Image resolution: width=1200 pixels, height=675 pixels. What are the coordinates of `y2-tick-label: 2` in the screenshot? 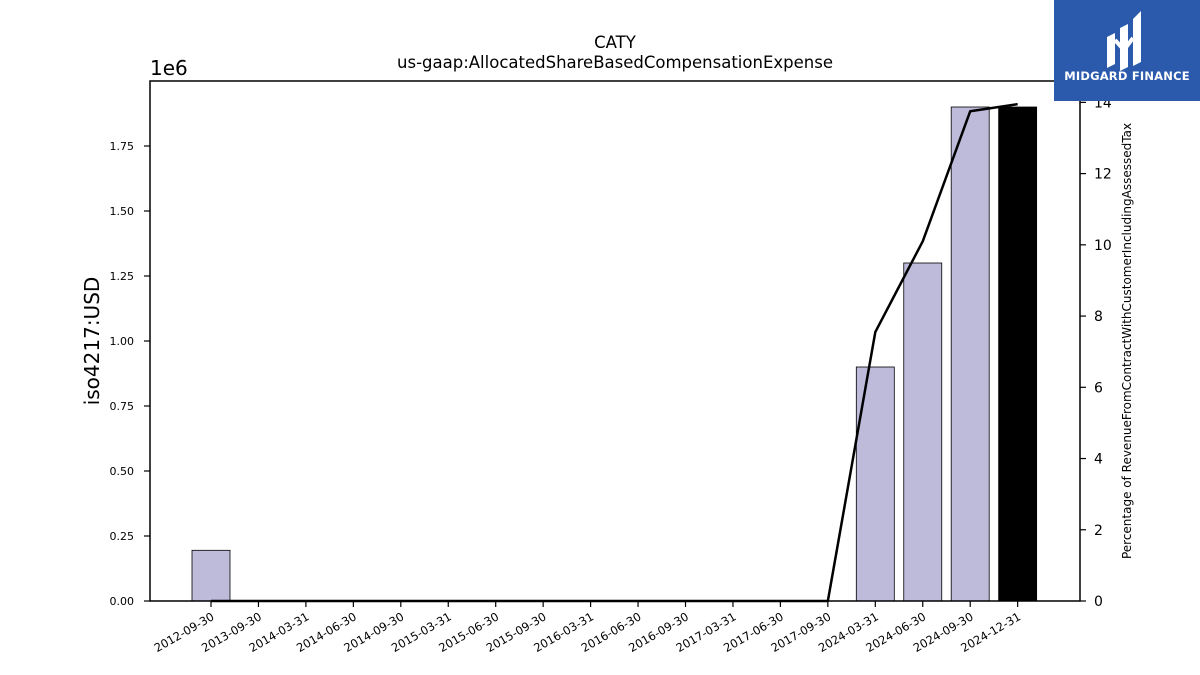 It's located at (1098, 531).